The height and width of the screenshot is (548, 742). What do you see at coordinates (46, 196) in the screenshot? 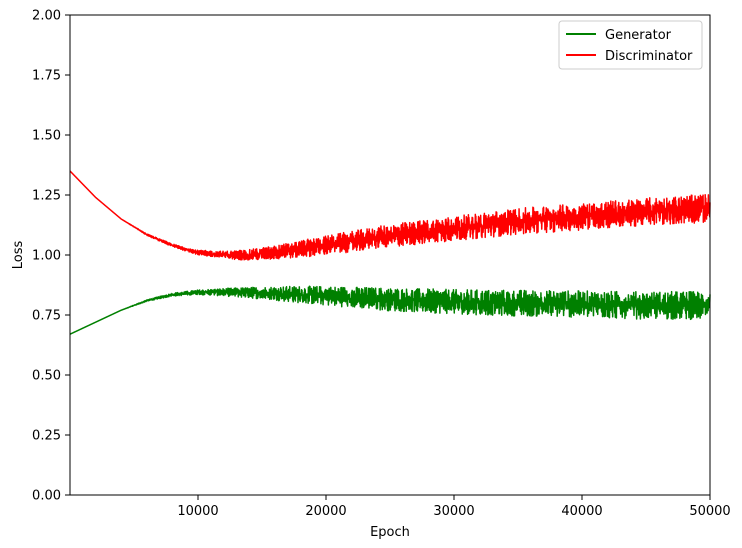
I see `y-tick-label: 1.25` at bounding box center [46, 196].